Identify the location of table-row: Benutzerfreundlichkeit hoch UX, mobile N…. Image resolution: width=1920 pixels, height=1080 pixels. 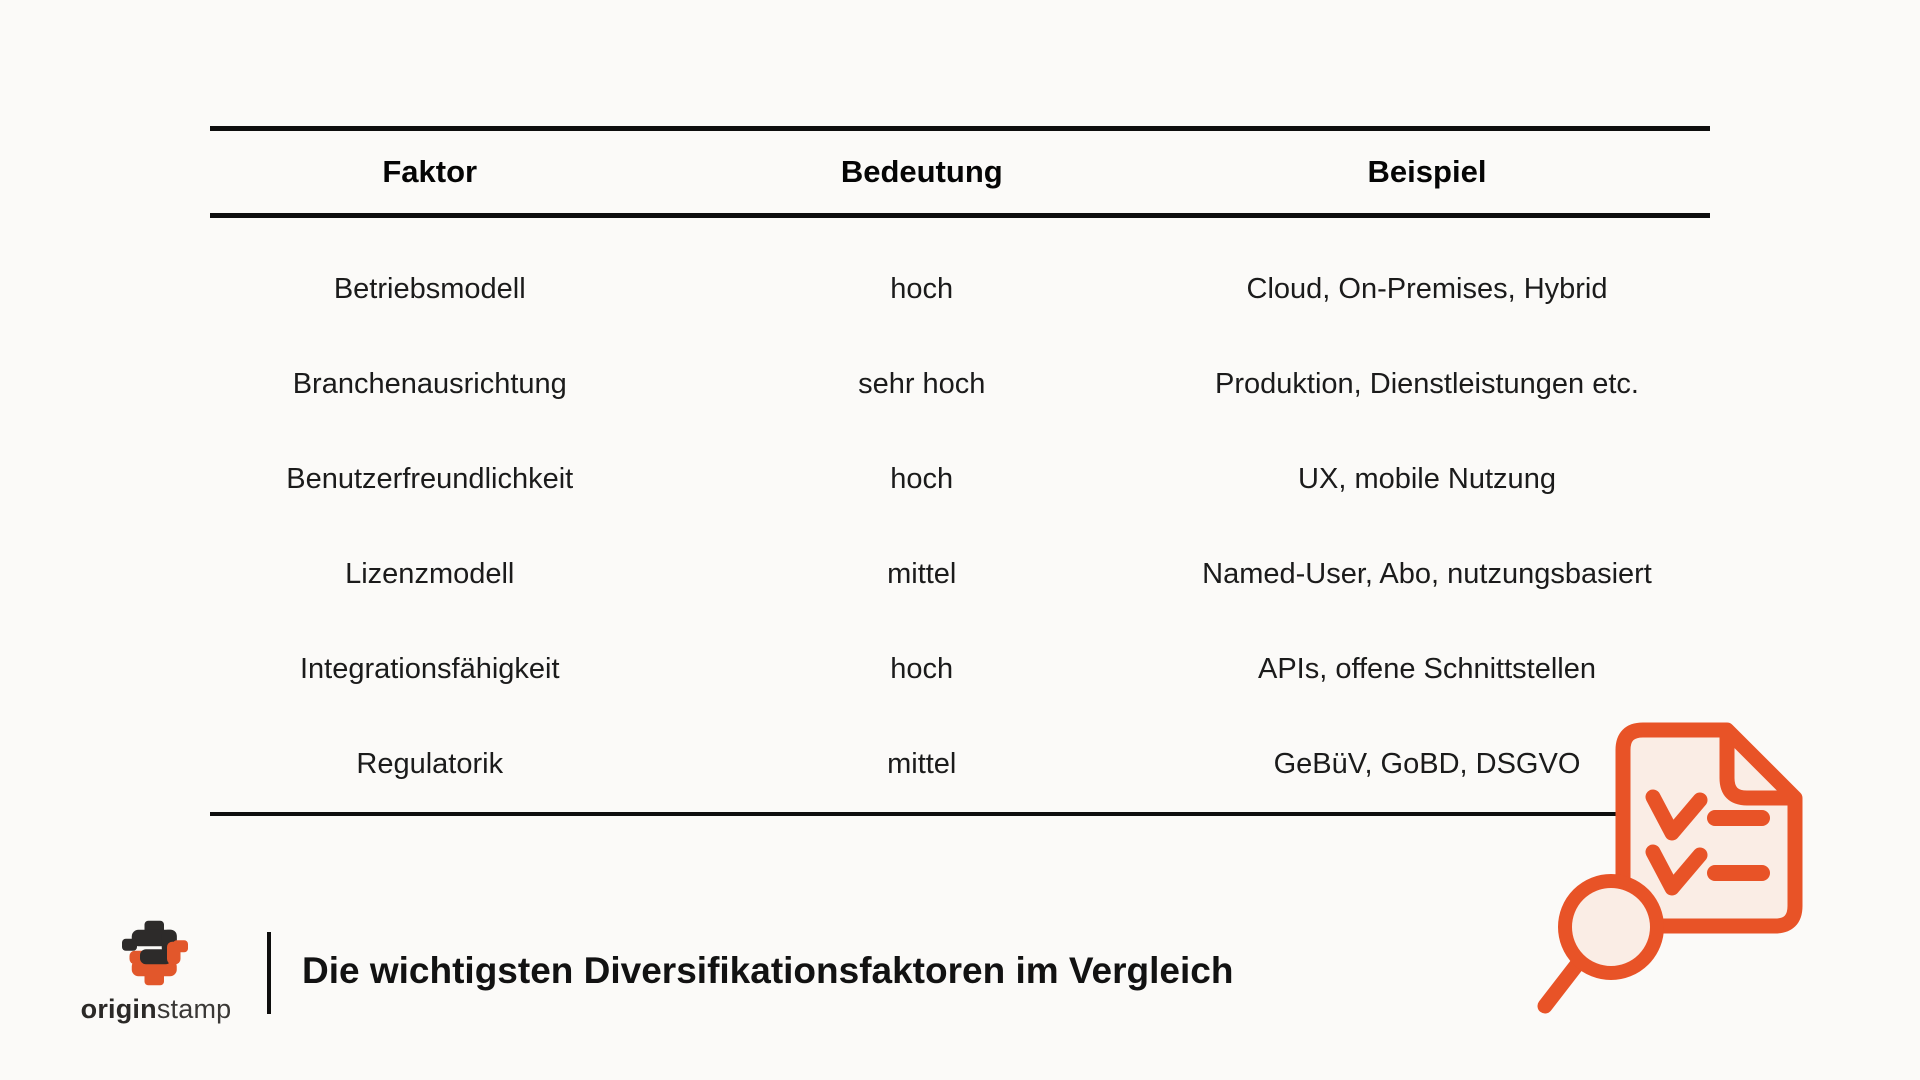
(960, 479).